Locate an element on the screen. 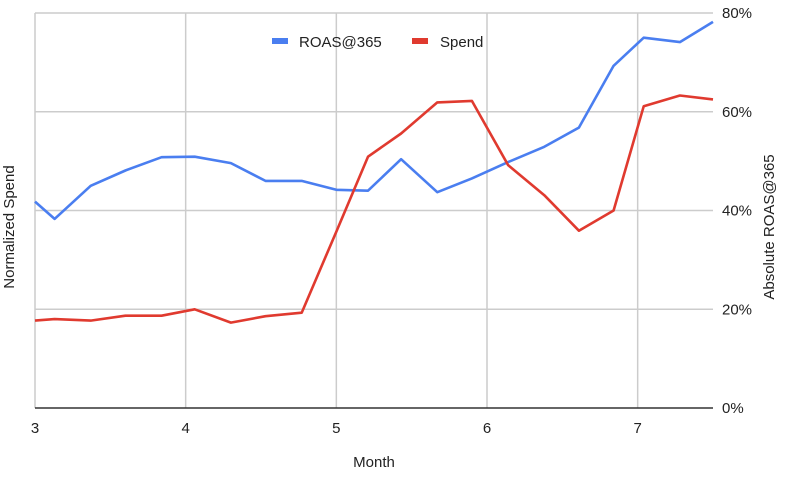 The height and width of the screenshot is (477, 800). x-tick-label: 5 is located at coordinates (336, 428).